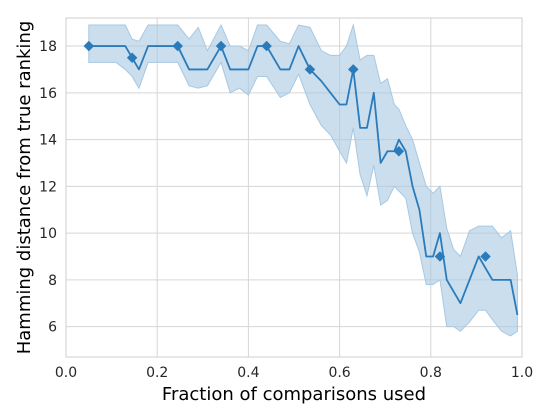 This screenshot has height=415, width=553. Describe the element at coordinates (294, 394) in the screenshot. I see `x-axis-label: Fraction of comparisons used` at that location.